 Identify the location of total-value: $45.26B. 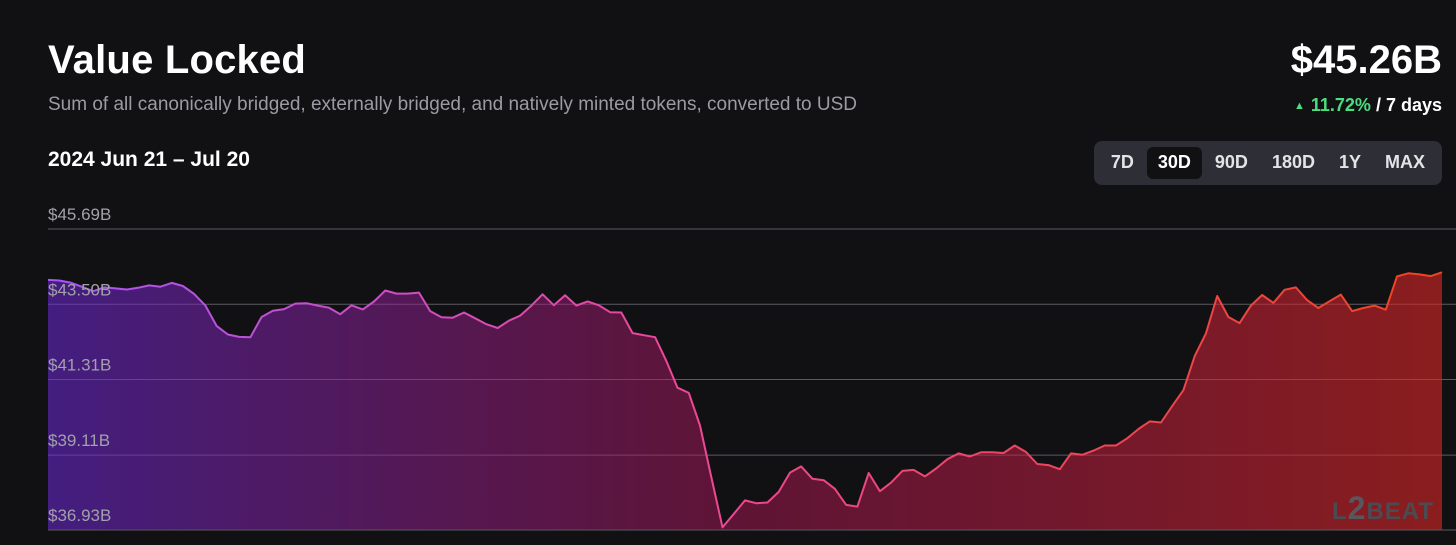
(1366, 60).